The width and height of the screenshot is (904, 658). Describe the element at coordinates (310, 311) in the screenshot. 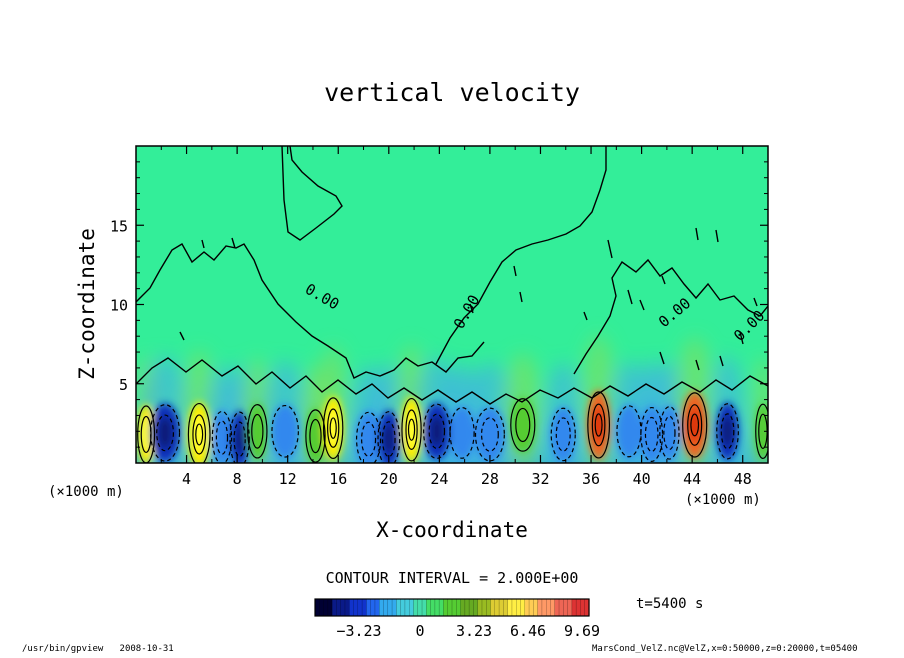

I see `zero-contour-left` at that location.